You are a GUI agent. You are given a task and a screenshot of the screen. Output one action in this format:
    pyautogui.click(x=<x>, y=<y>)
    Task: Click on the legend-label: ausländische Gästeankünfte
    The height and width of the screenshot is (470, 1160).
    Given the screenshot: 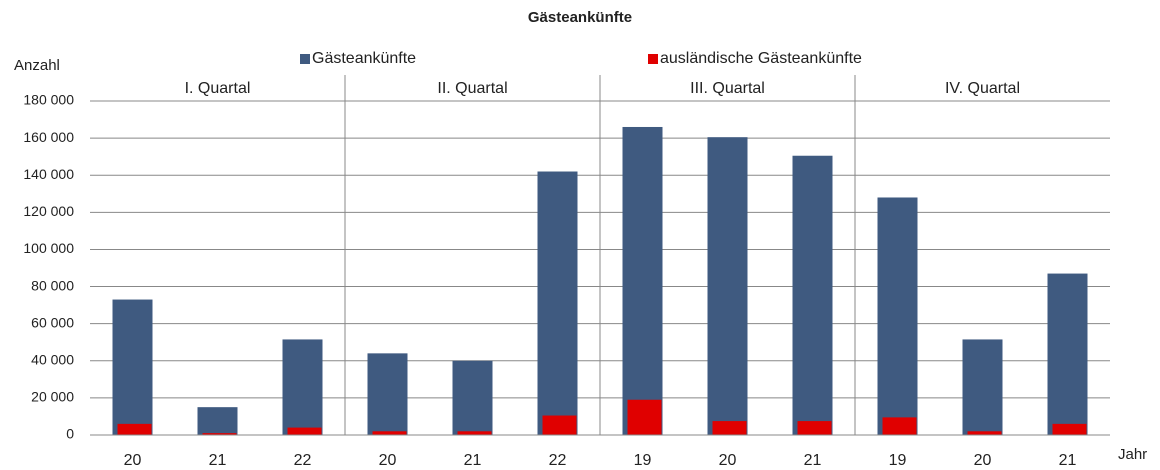 What is the action you would take?
    pyautogui.click(x=761, y=58)
    